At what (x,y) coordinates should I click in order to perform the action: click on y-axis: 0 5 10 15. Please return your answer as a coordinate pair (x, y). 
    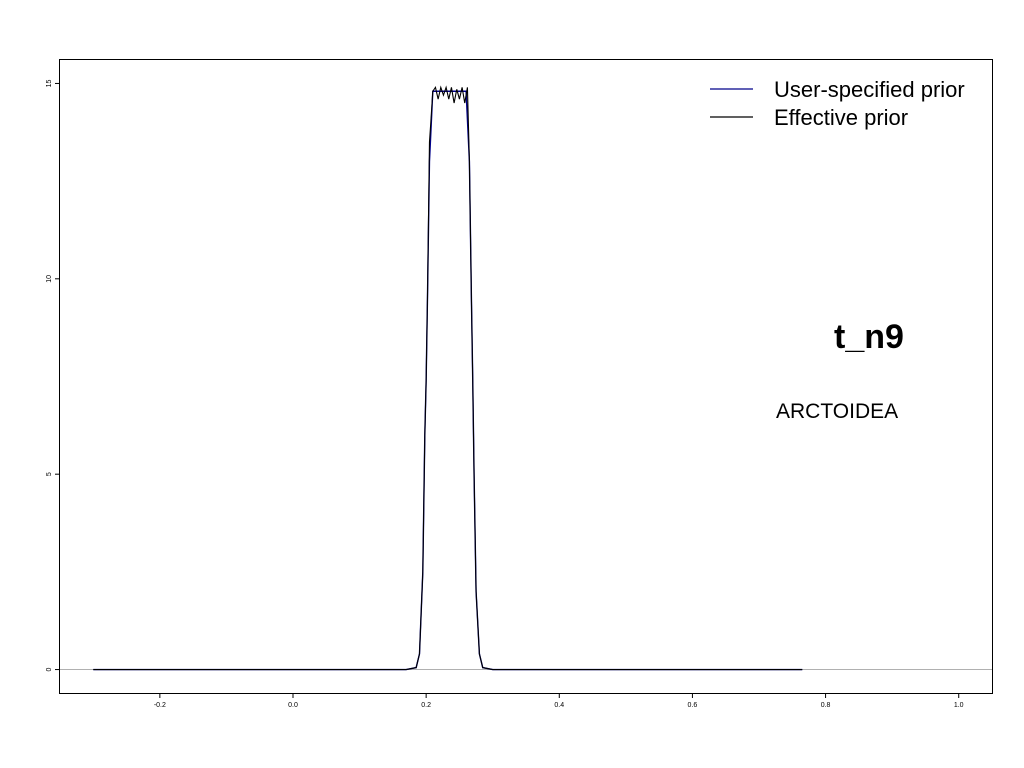
    Looking at the image, I should click on (53, 375).